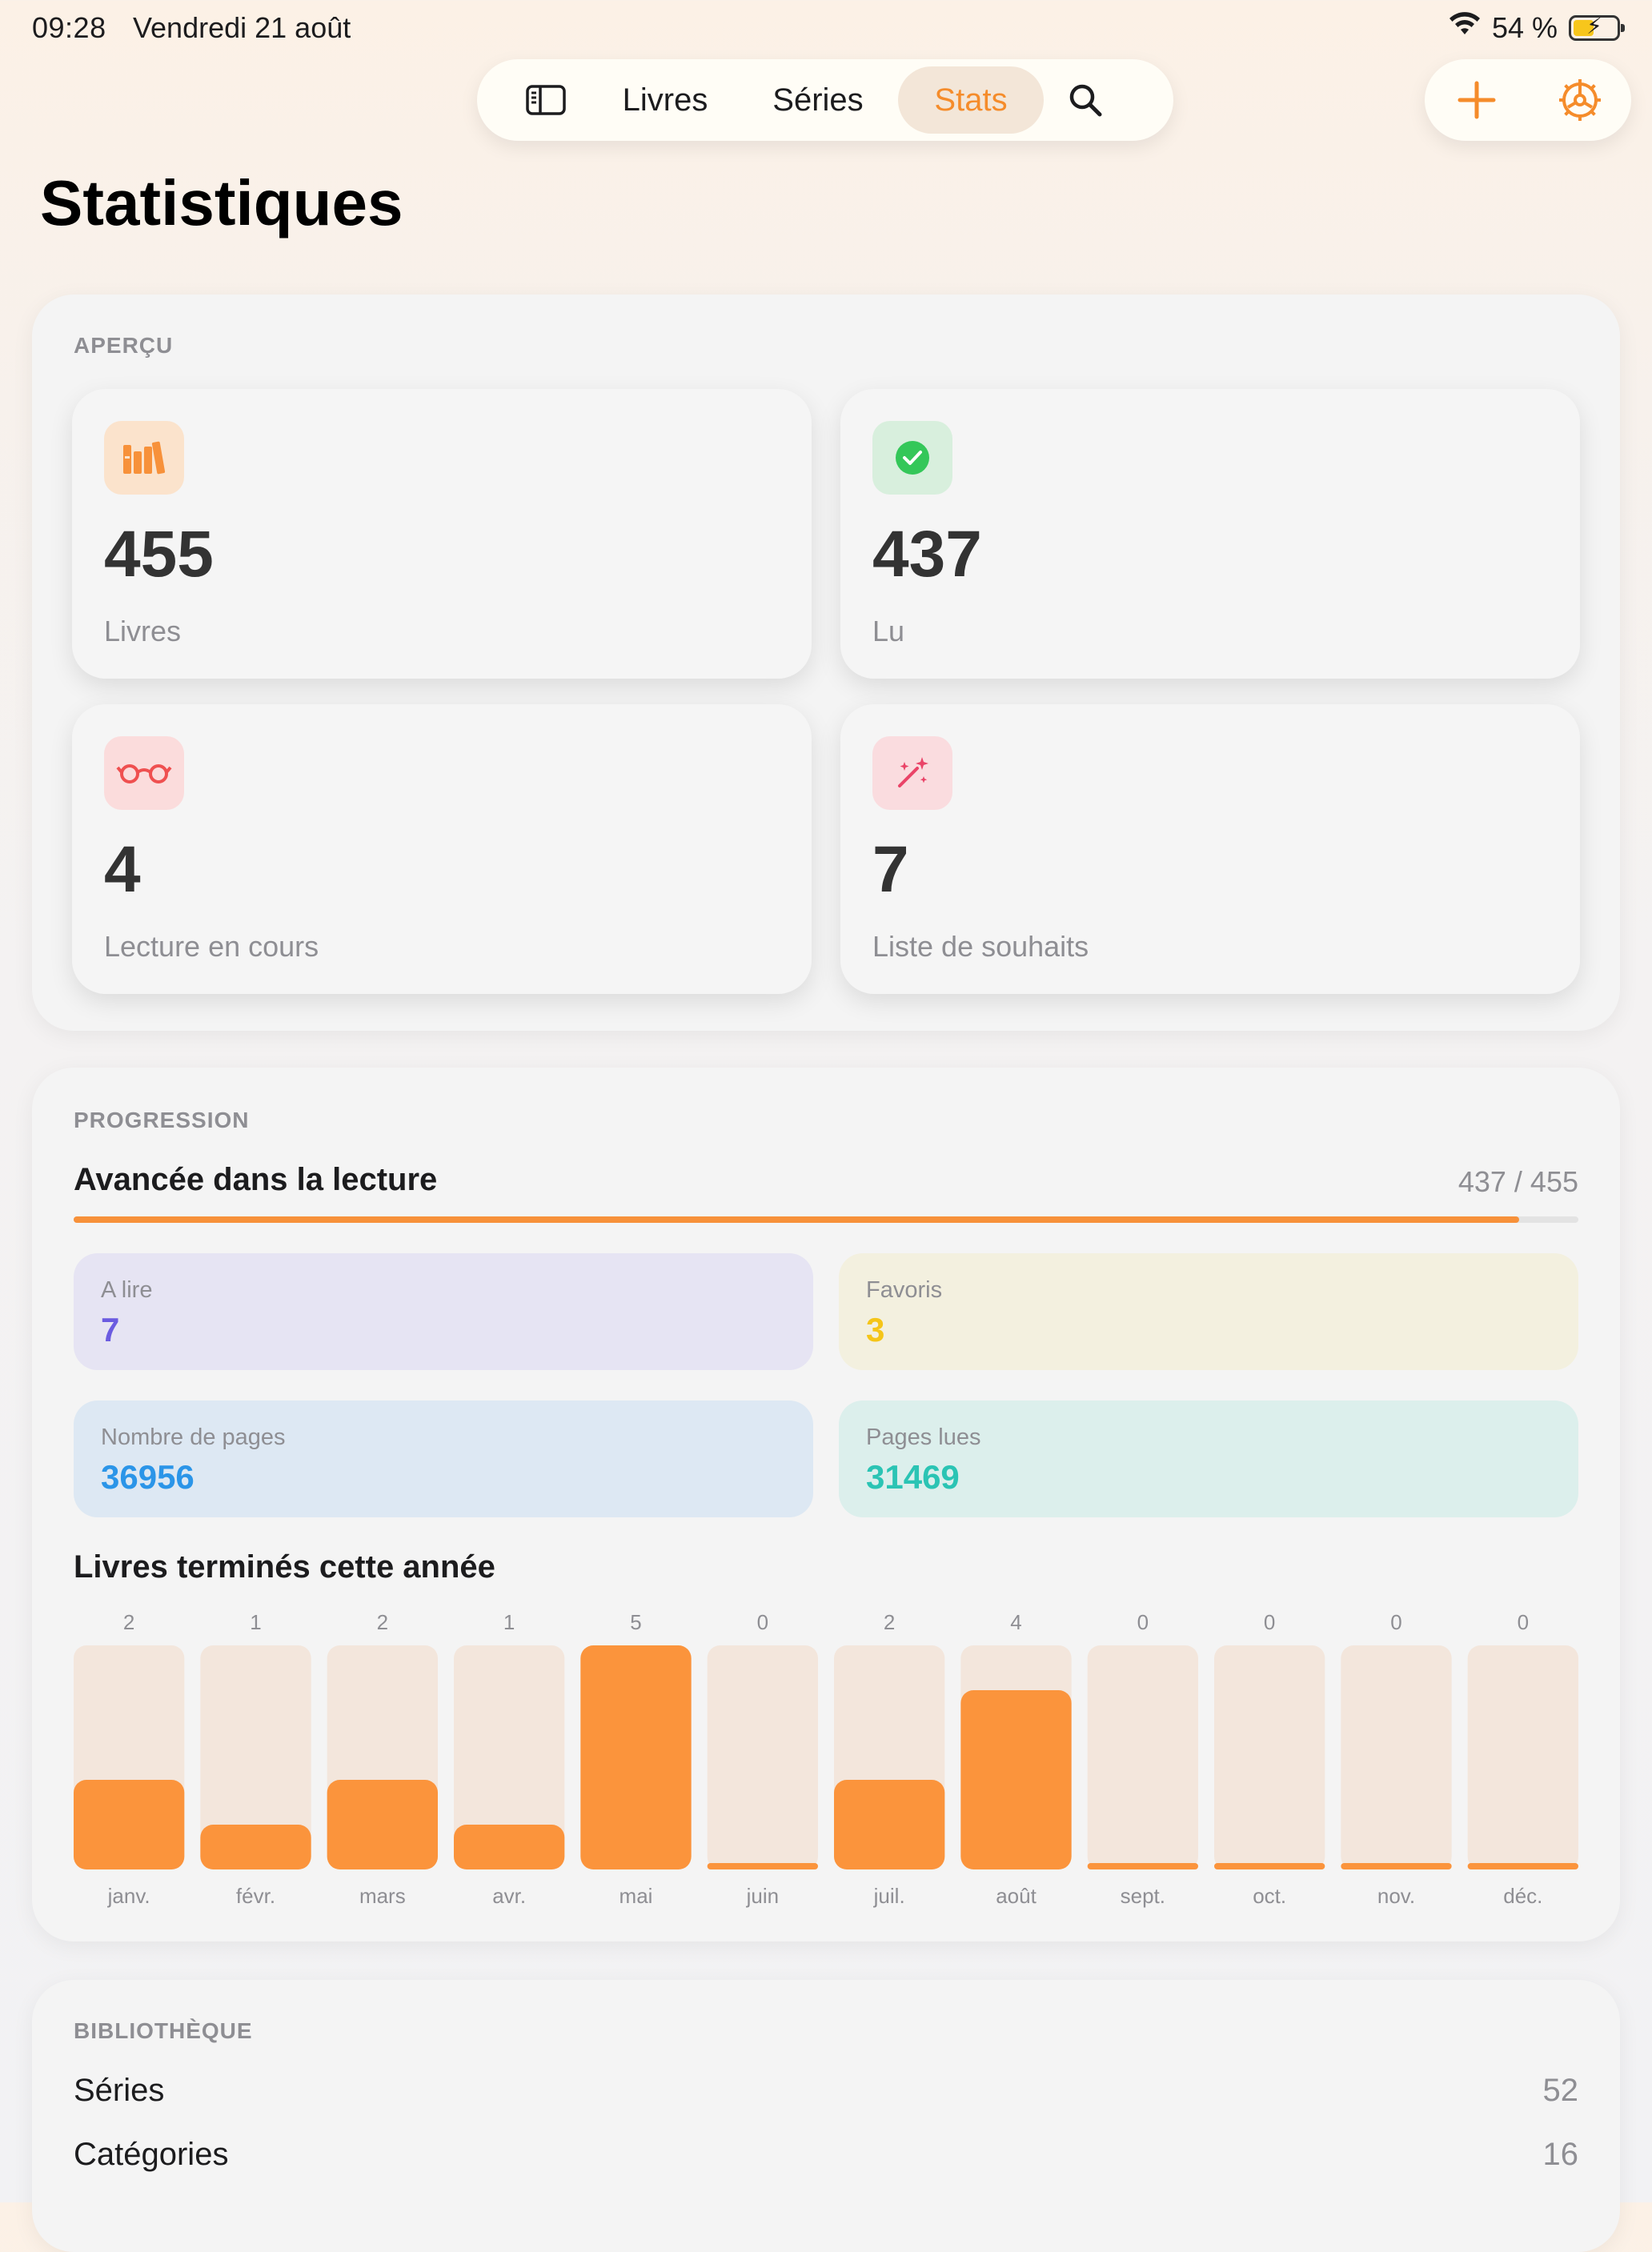  What do you see at coordinates (1560, 2090) in the screenshot?
I see `library-row-series-value: 52` at bounding box center [1560, 2090].